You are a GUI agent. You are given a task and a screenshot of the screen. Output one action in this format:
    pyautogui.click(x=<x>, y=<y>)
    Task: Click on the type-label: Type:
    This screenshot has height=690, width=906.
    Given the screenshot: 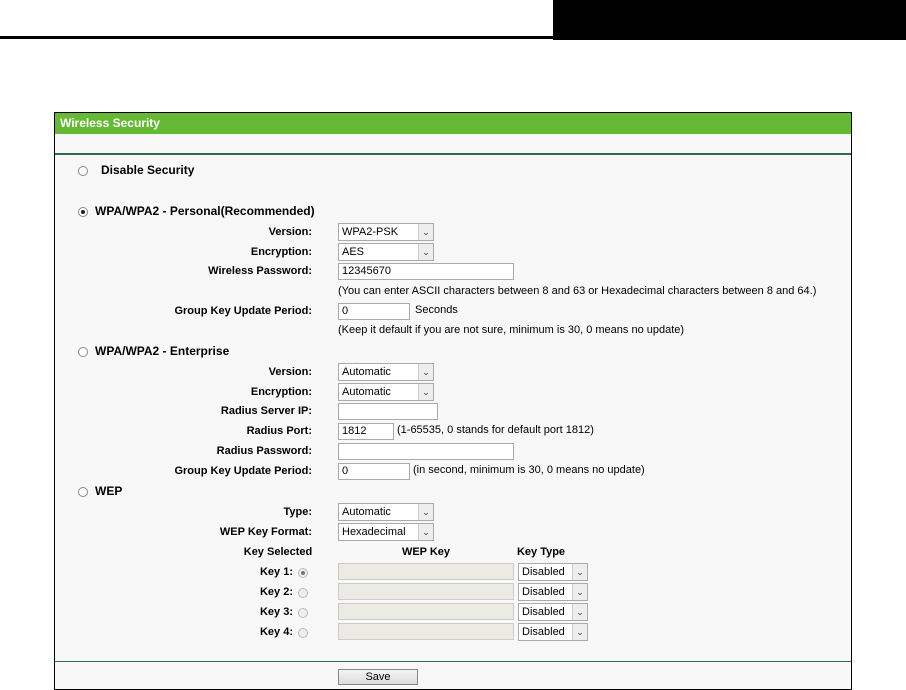 What is the action you would take?
    pyautogui.click(x=297, y=512)
    